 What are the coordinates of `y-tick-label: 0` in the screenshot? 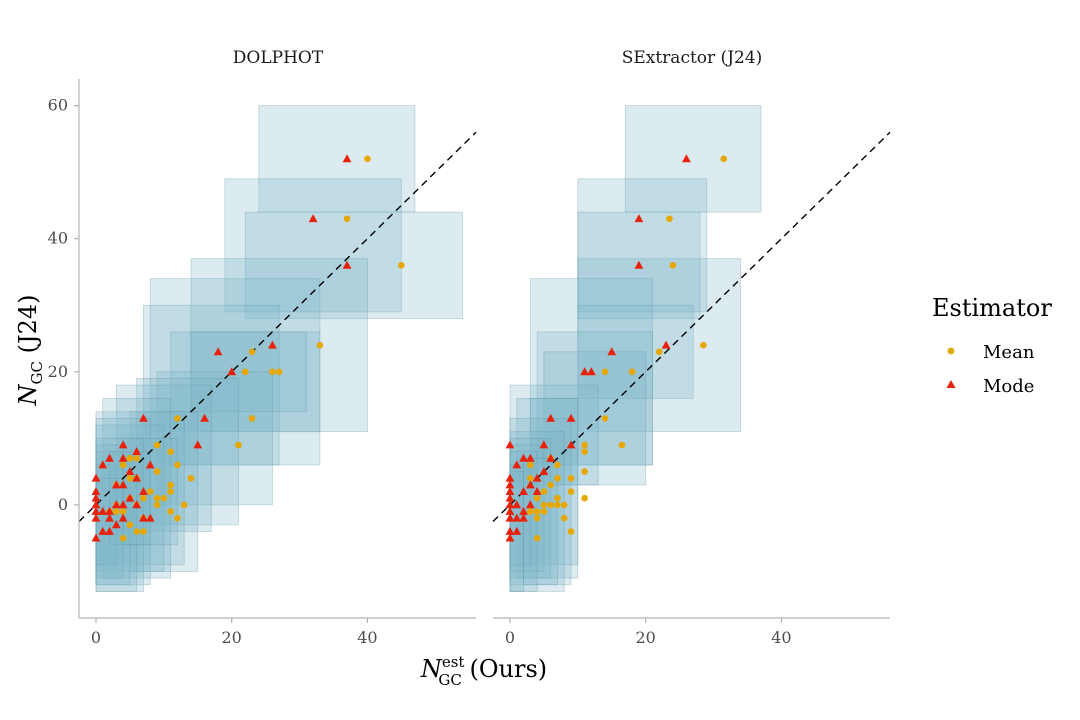 It's located at (63, 504).